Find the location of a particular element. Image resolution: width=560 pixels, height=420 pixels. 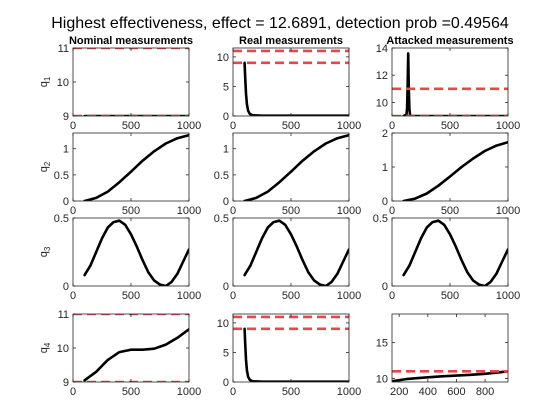

subplot-title: Nominal measurements is located at coordinates (131, 41).